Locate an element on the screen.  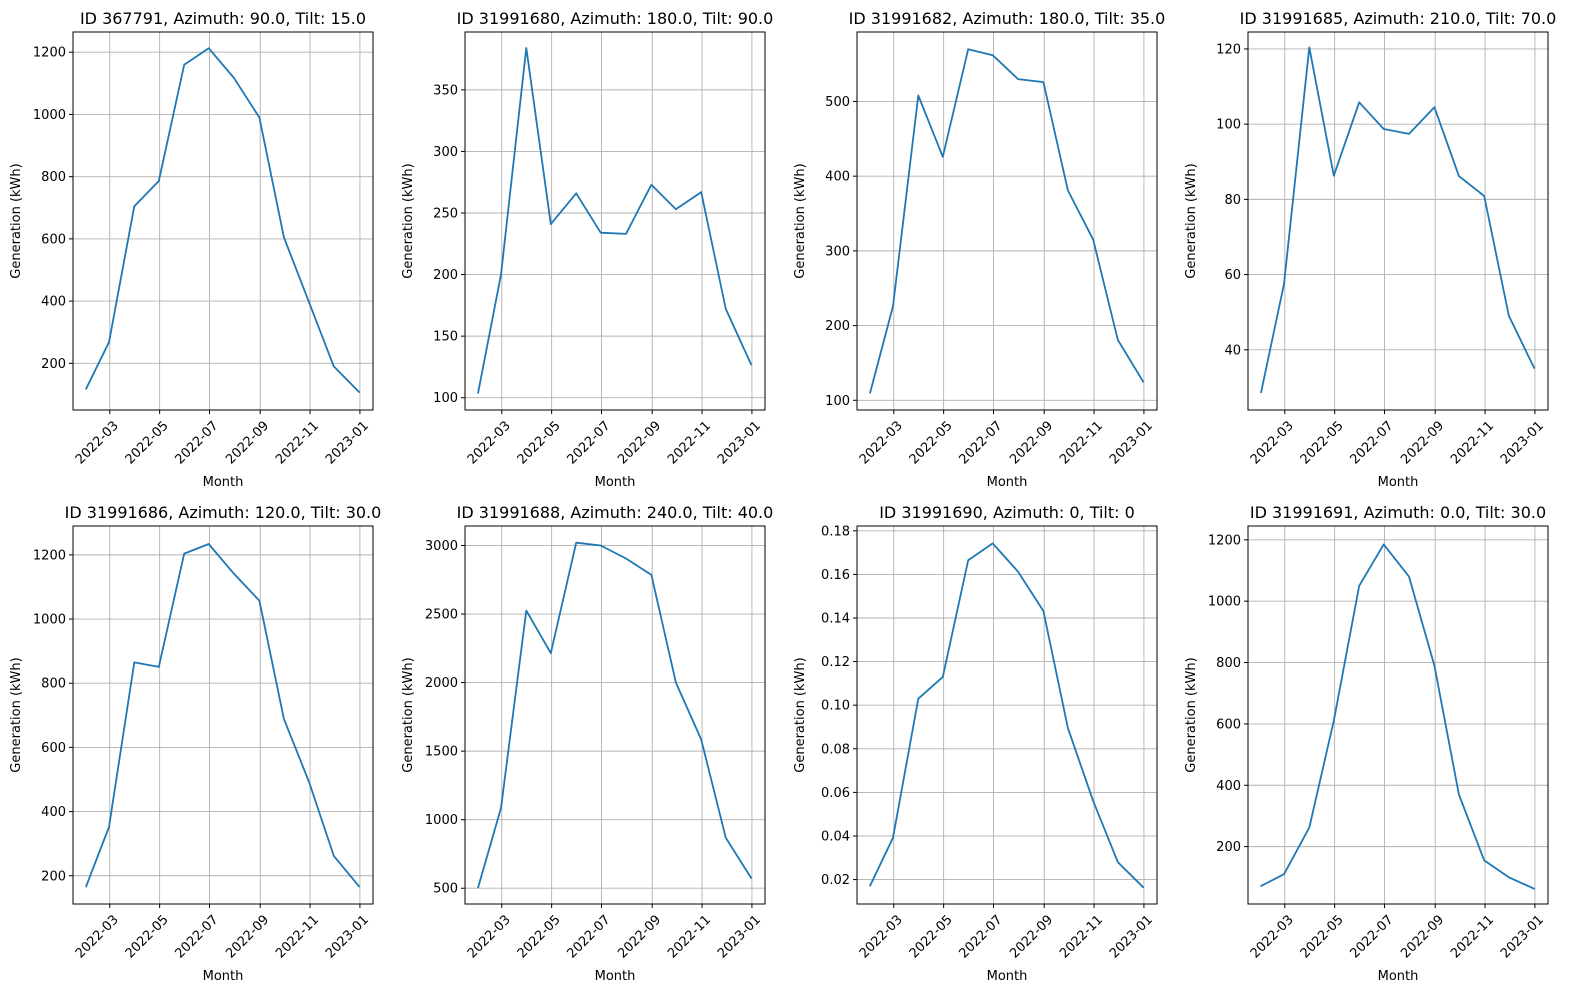
chart-title: ID 31991682, Azimuth: 180.0, Tilt: 35.0 is located at coordinates (1007, 18).